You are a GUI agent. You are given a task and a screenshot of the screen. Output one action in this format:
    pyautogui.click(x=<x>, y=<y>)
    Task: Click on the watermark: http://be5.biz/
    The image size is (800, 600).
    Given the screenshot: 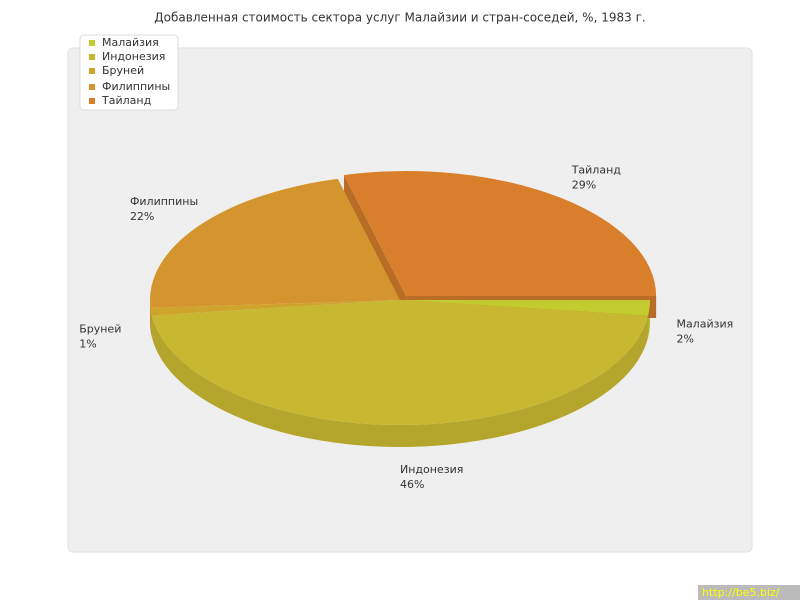 What is the action you would take?
    pyautogui.click(x=741, y=592)
    